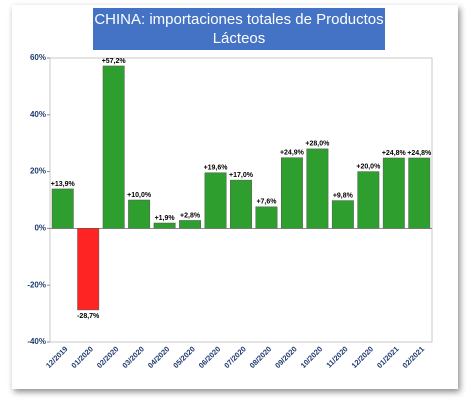  Describe the element at coordinates (36, 341) in the screenshot. I see `y-tick-label: -40%` at that location.